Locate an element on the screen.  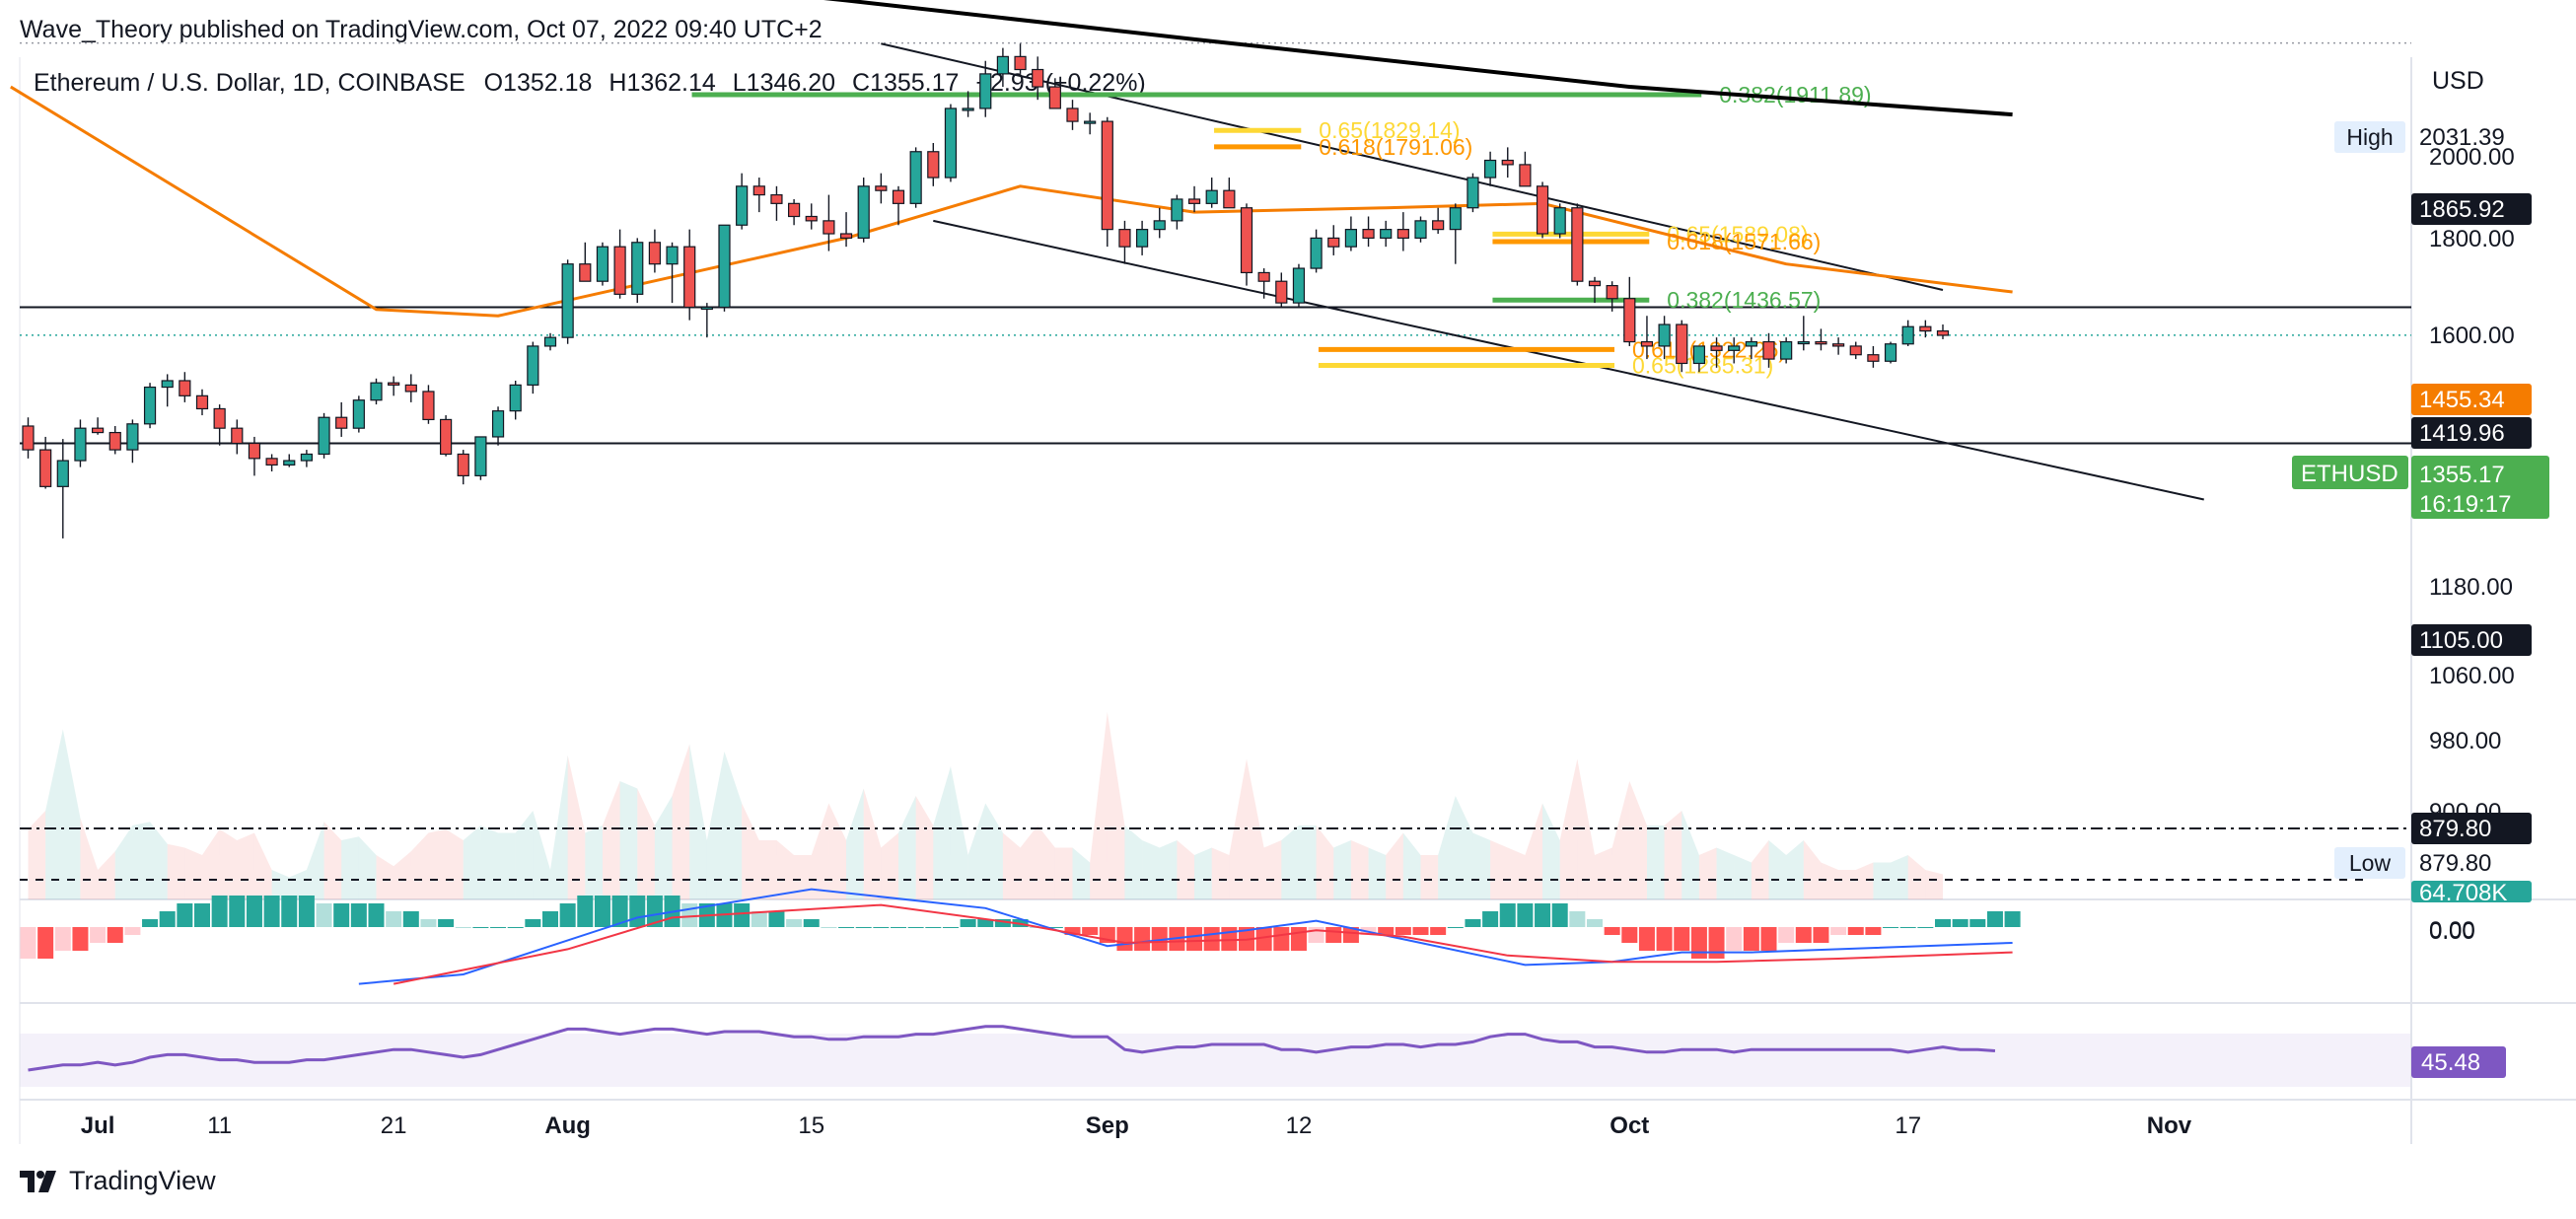
trendline-channel-upper is located at coordinates (1412, 167).